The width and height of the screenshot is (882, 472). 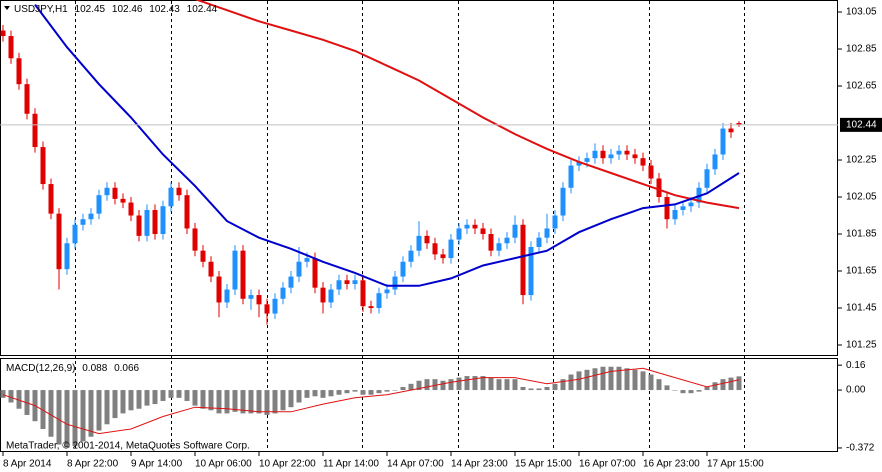 I want to click on y-tick-label: 0.00, so click(x=856, y=390).